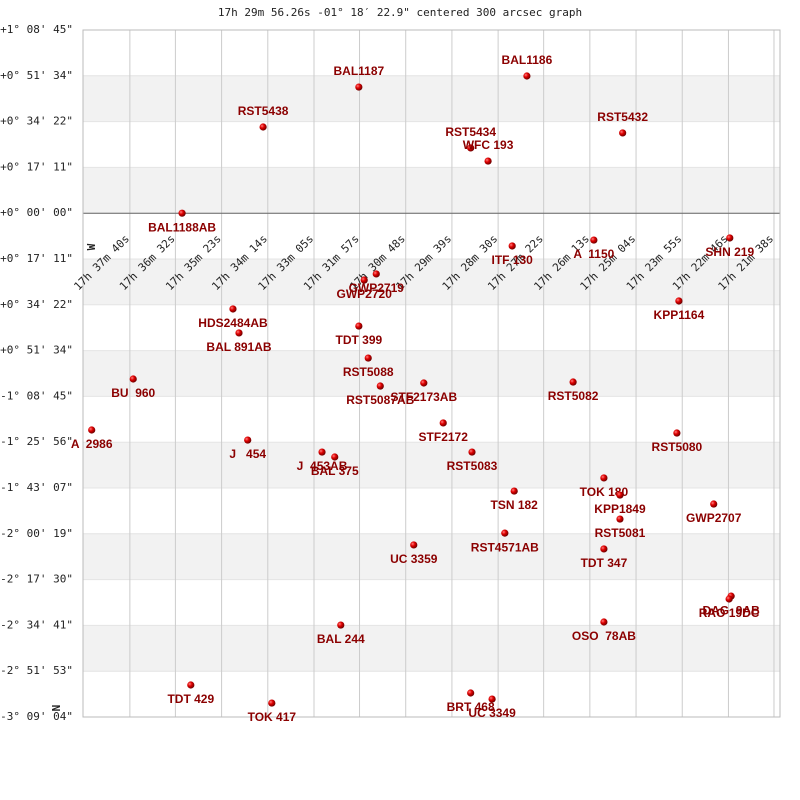  What do you see at coordinates (322, 466) in the screenshot?
I see `star-label: J 453AB` at bounding box center [322, 466].